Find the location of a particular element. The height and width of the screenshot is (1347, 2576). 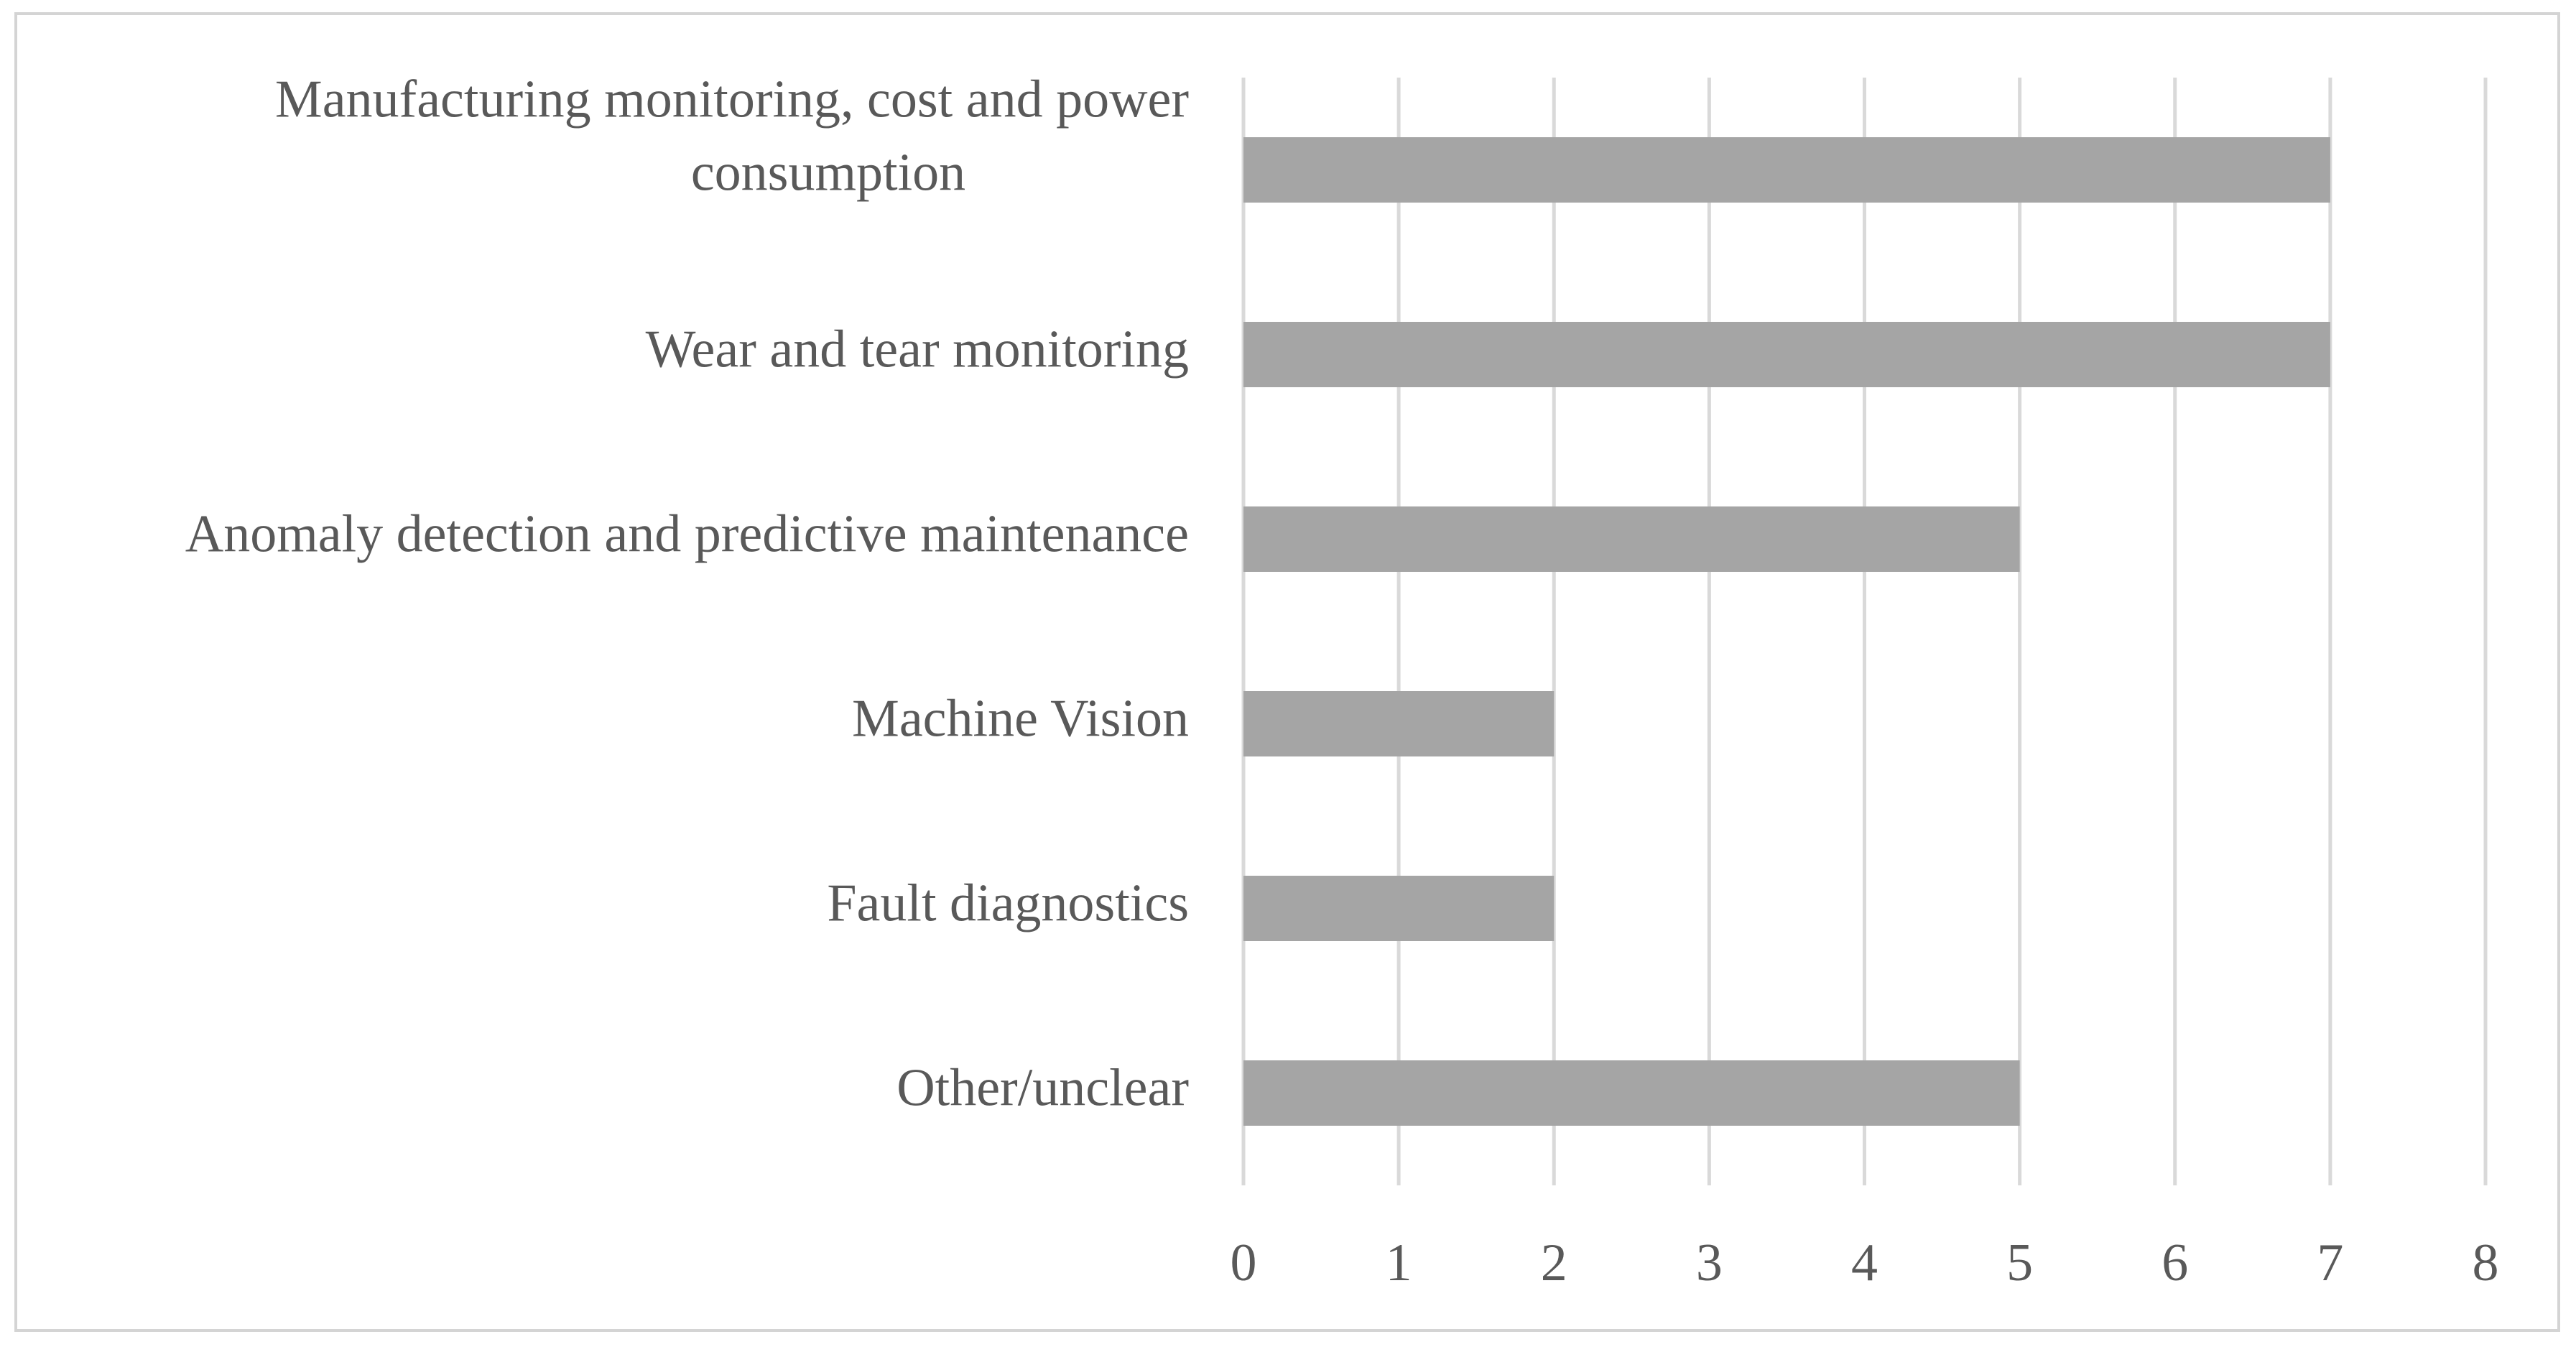

x-tick-label-0: 0 is located at coordinates (1244, 1262).